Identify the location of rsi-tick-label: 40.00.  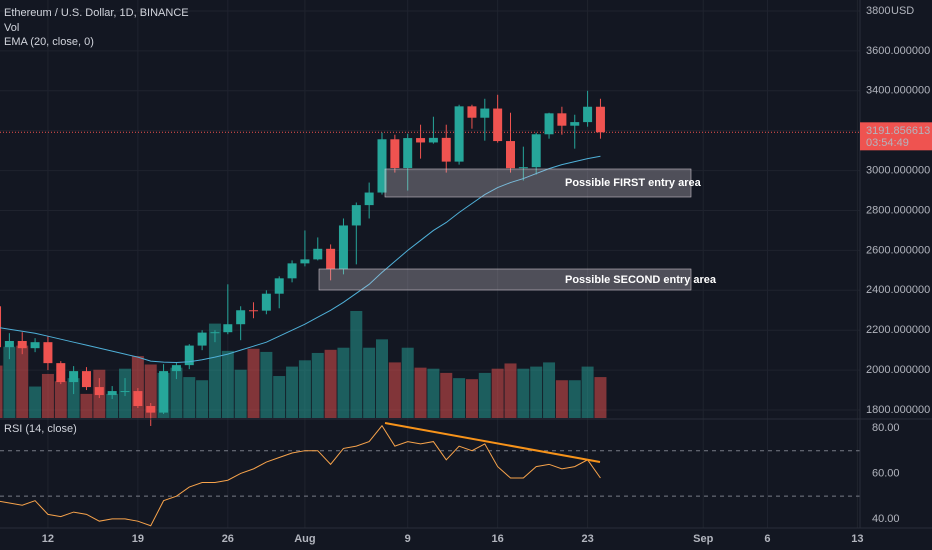
(886, 519).